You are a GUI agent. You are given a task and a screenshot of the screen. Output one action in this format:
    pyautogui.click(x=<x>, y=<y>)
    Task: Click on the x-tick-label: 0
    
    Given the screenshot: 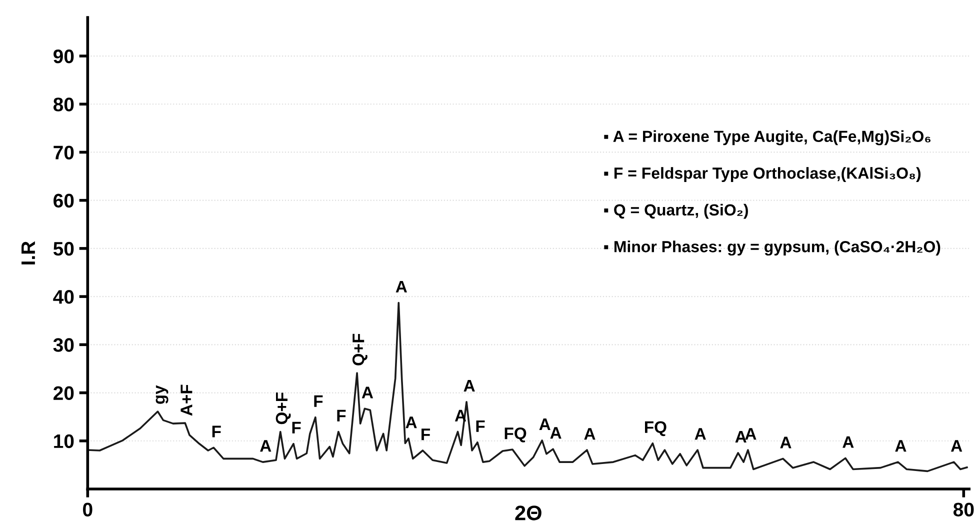 What is the action you would take?
    pyautogui.click(x=87, y=509)
    